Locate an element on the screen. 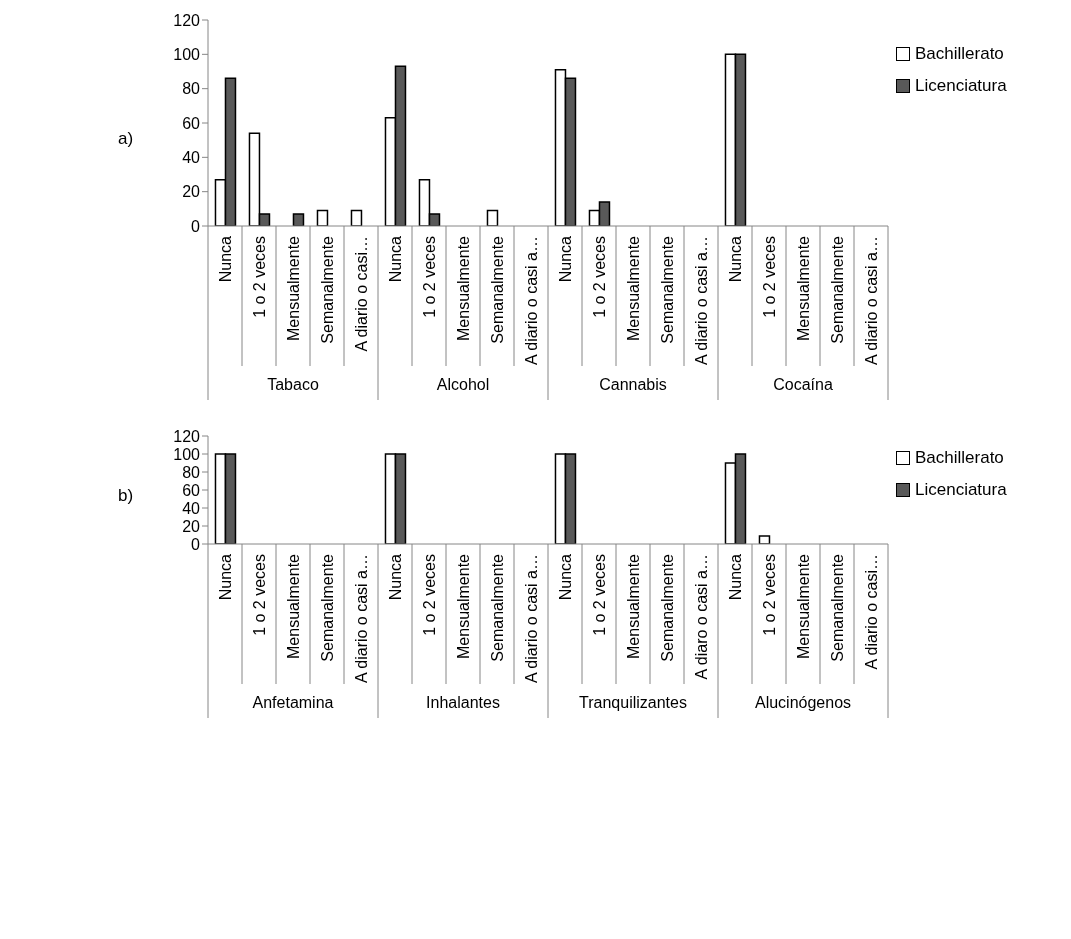  text: Tabaco is located at coordinates (293, 384).